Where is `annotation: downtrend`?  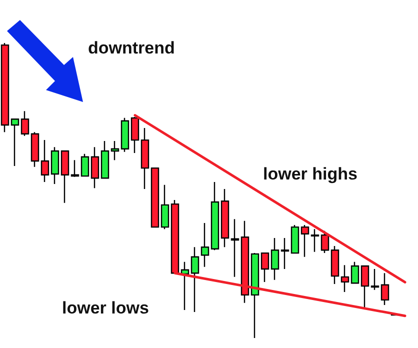
annotation: downtrend is located at coordinates (131, 48).